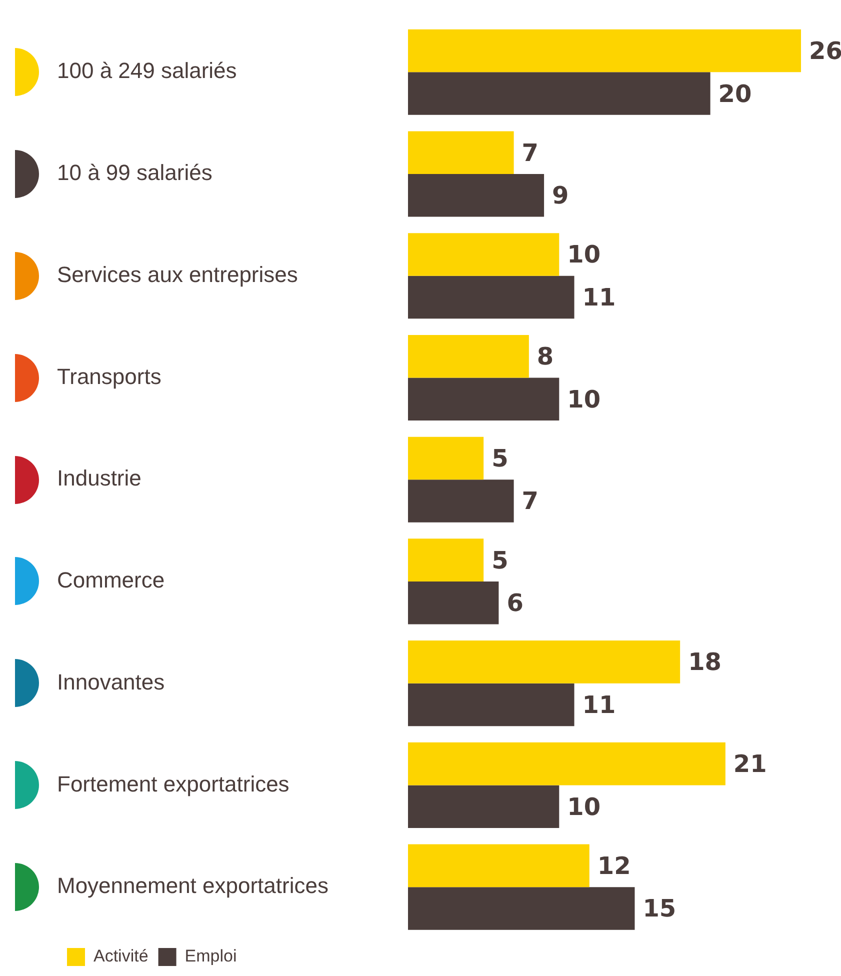 The image size is (841, 976). I want to click on data-label: 15, so click(659, 908).